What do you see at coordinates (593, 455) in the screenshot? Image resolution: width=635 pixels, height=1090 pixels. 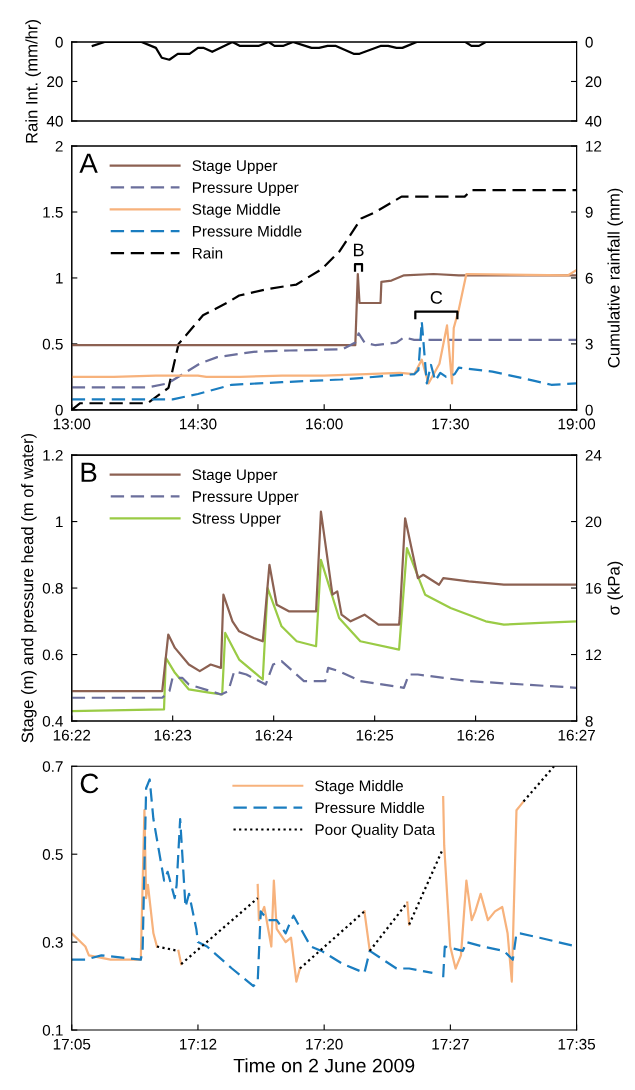 I see `y2-tick-label: 24` at bounding box center [593, 455].